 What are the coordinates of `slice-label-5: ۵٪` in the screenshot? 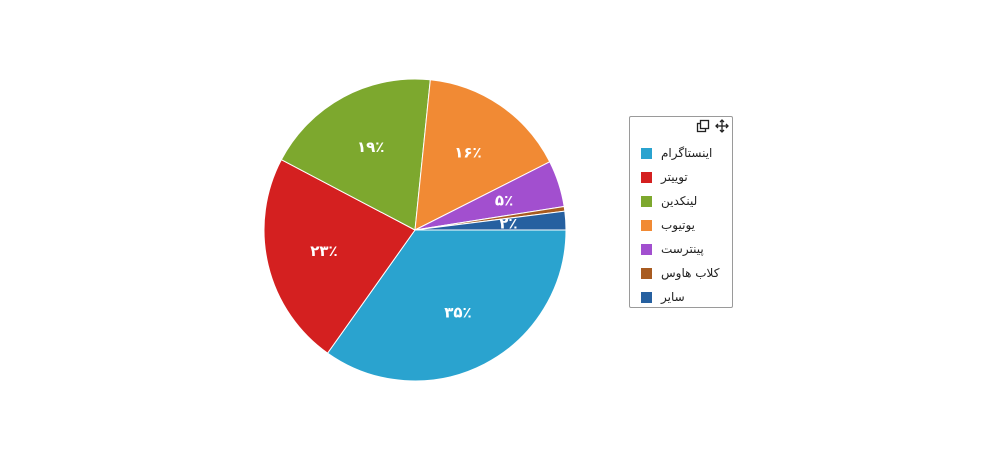 It's located at (504, 201).